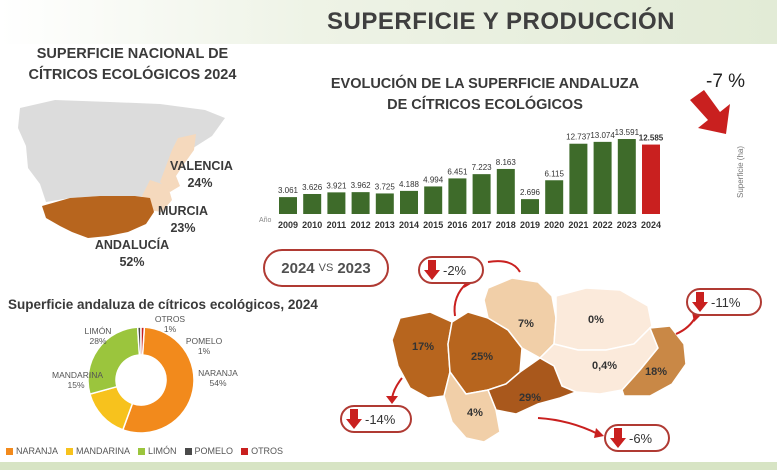 This screenshot has height=470, width=777. Describe the element at coordinates (204, 341) in the screenshot. I see `pie-label-name: POMELO` at that location.